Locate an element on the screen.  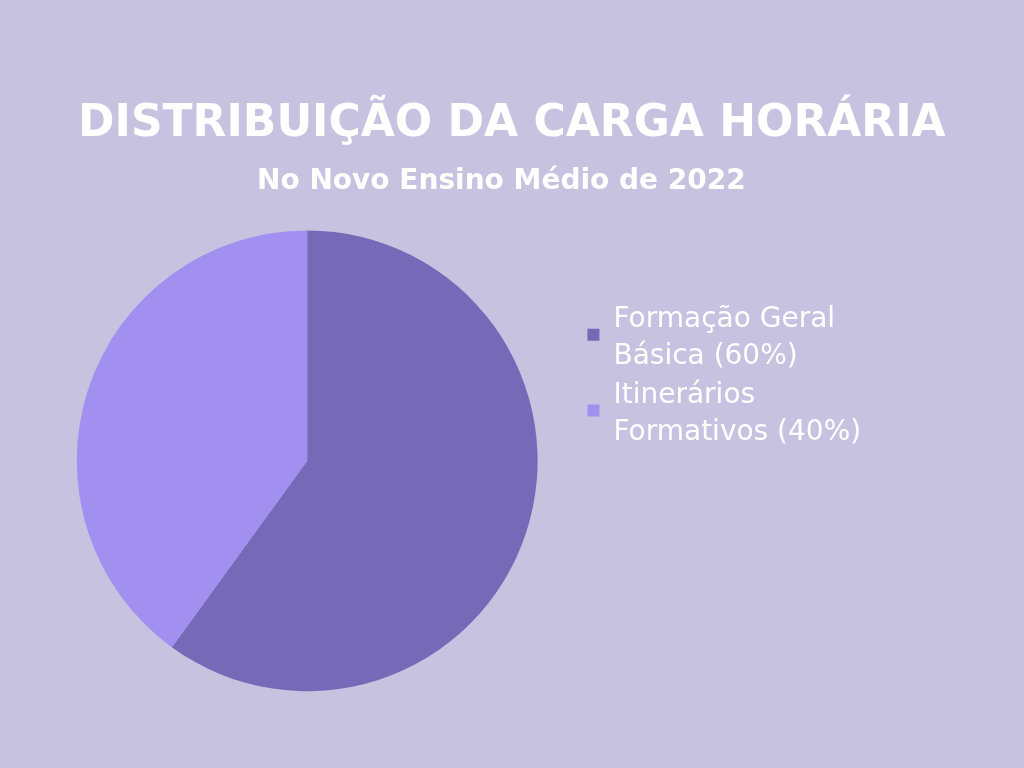
legend-label: Itinerários Formativos (40%) is located at coordinates (737, 412).